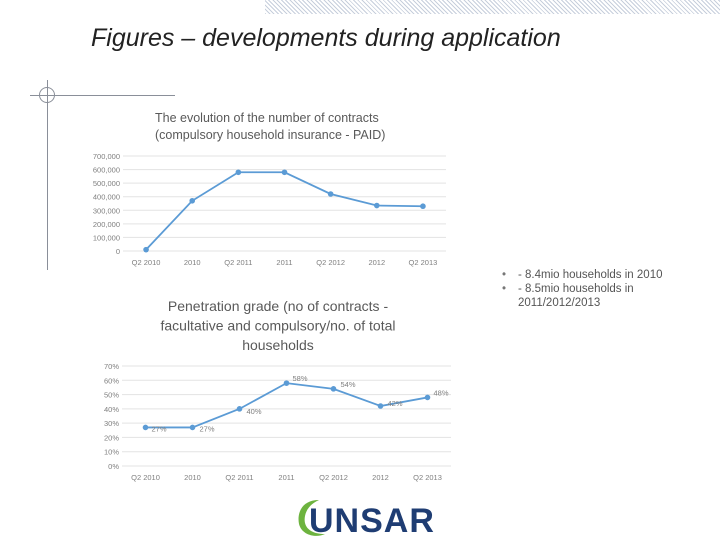 The image size is (720, 540). Describe the element at coordinates (106, 210) in the screenshot. I see `y-tick-label: 300,000` at that location.